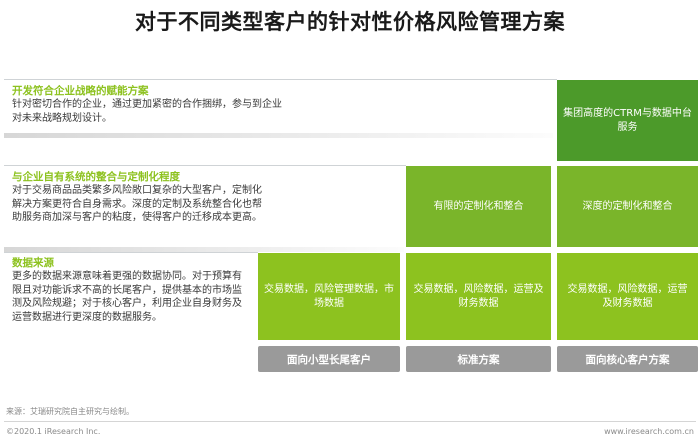 Image resolution: width=700 pixels, height=445 pixels. I want to click on section-title-data-source: 数据来源, so click(33, 263).